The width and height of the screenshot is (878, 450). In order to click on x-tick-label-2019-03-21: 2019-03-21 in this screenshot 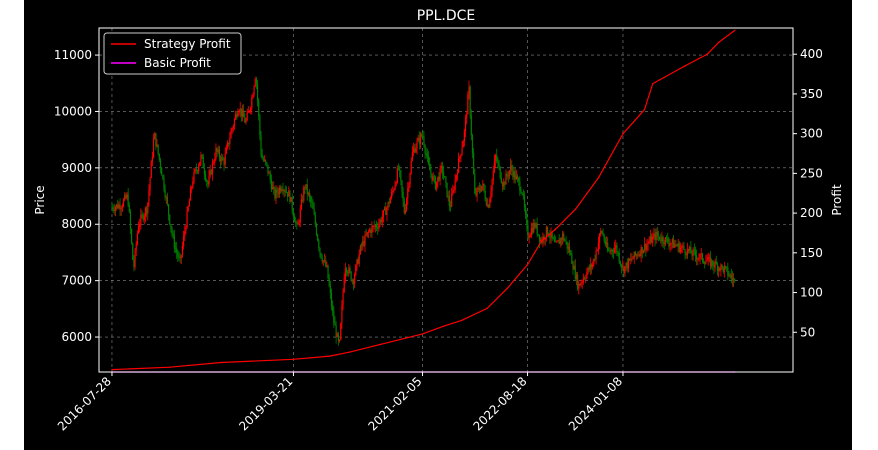, I will do `click(265, 403)`.